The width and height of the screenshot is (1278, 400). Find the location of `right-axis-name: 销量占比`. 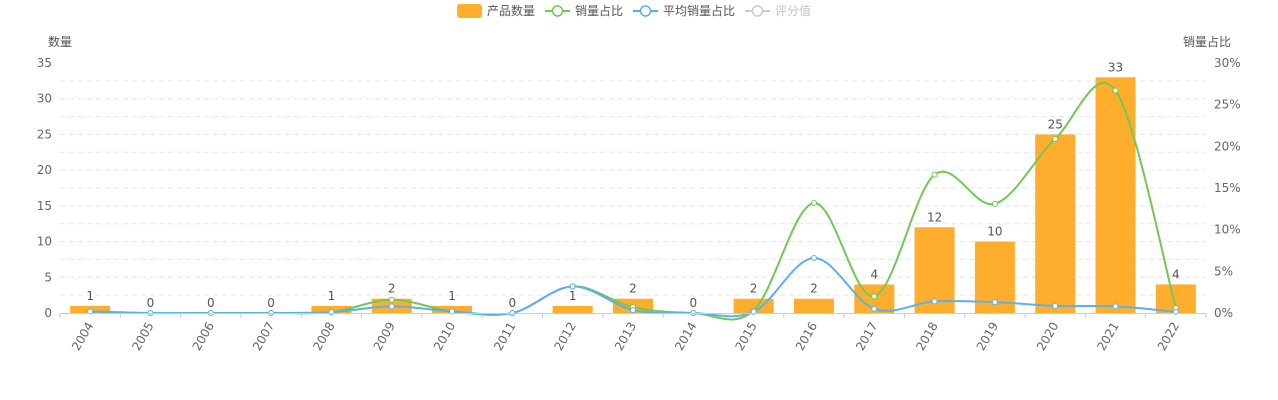

right-axis-name: 销量占比 is located at coordinates (1207, 41).